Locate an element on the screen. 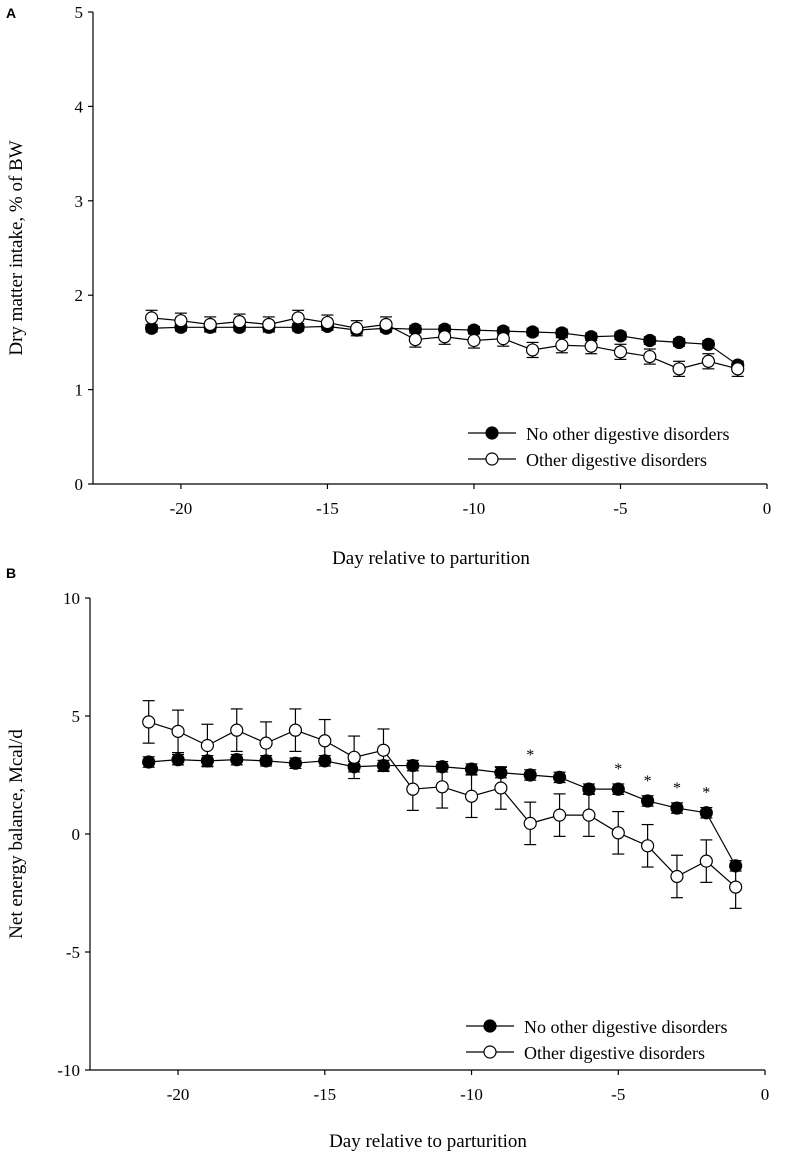  panel-b-legend-label-other: Other digestive disorders is located at coordinates (614, 1053).